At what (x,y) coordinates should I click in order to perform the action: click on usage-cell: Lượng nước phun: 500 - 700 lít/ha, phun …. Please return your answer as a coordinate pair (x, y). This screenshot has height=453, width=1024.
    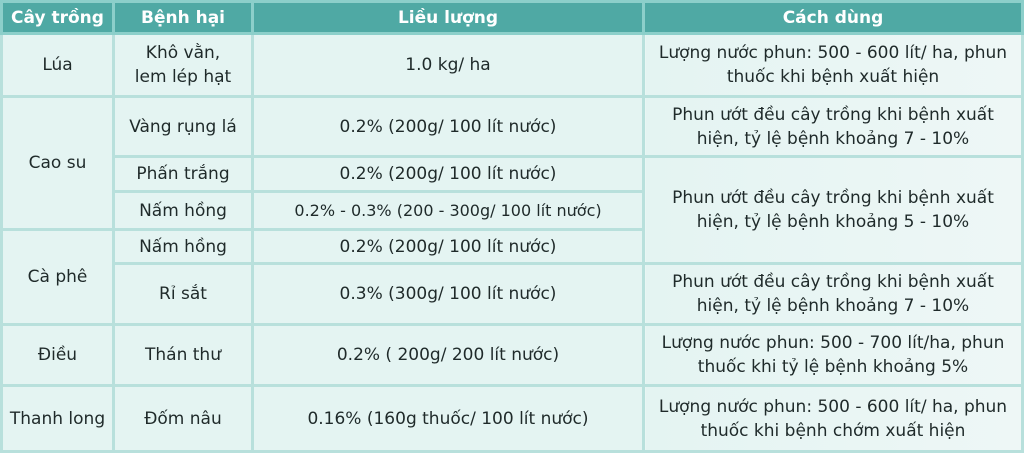
    Looking at the image, I should click on (833, 355).